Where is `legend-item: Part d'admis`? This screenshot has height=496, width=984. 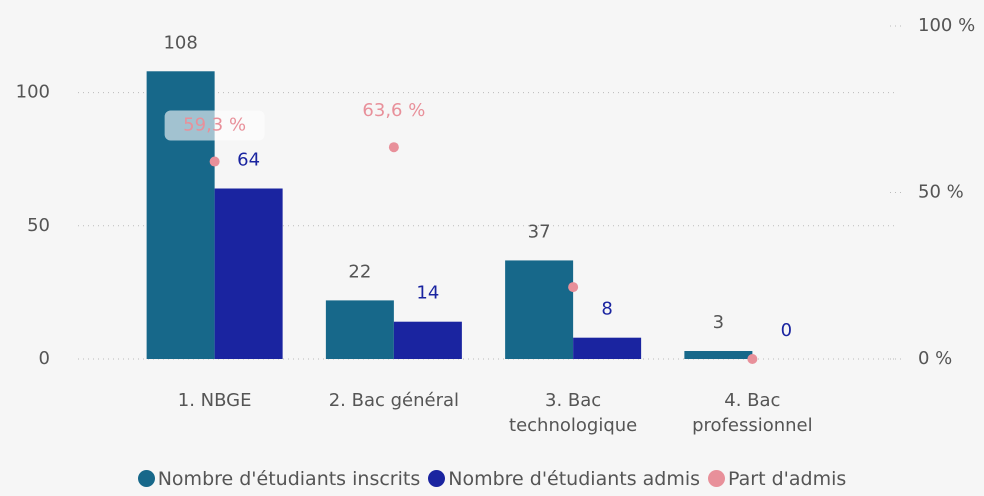
legend-item: Part d'admis is located at coordinates (777, 479).